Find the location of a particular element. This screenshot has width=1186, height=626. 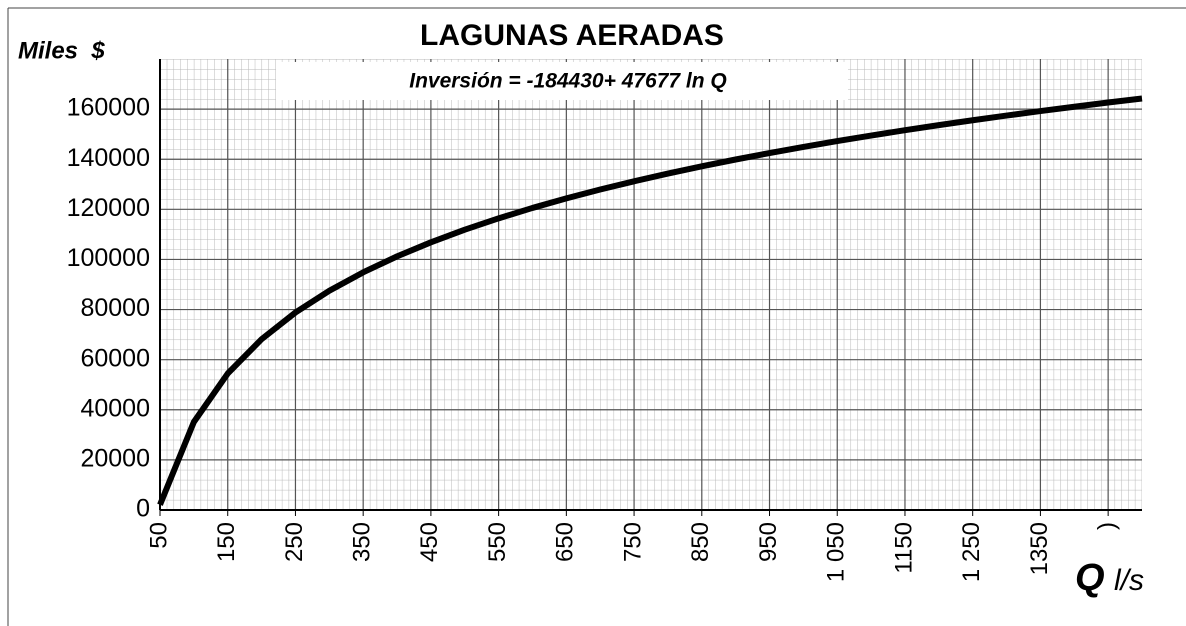

annotation-box is located at coordinates (562, 81).